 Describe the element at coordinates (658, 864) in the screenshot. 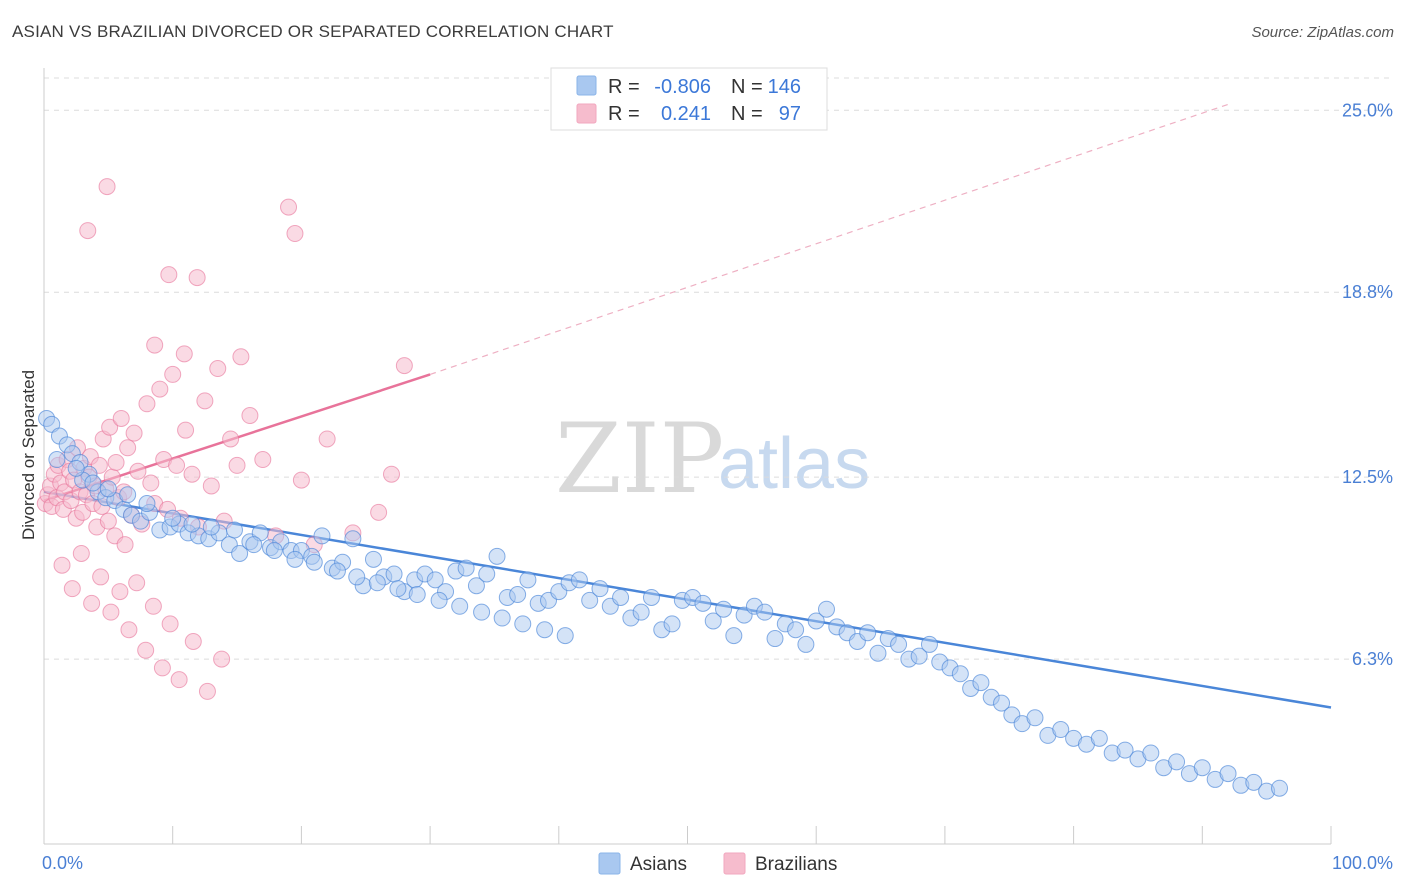

I see `bottom-legend-asians: Asians` at that location.